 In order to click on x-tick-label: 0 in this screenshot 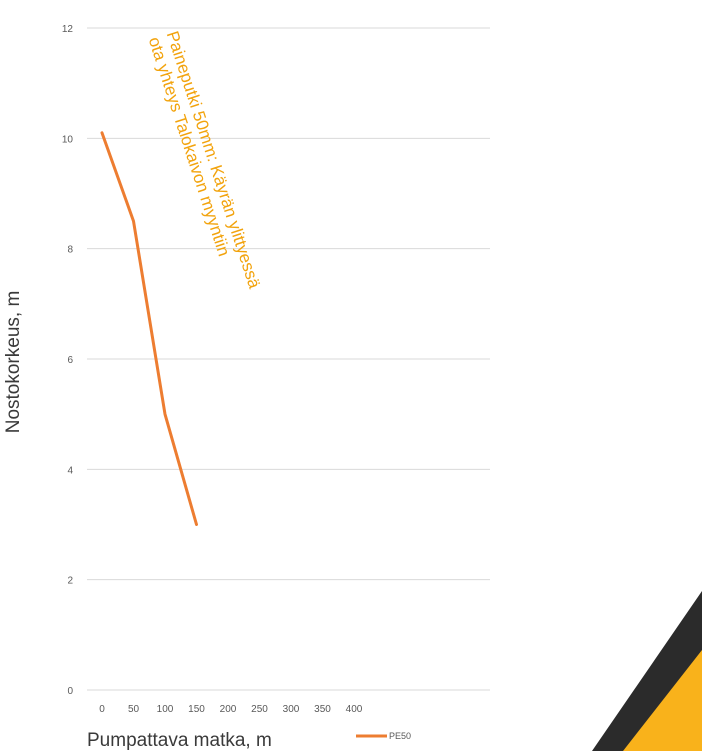, I will do `click(102, 709)`.